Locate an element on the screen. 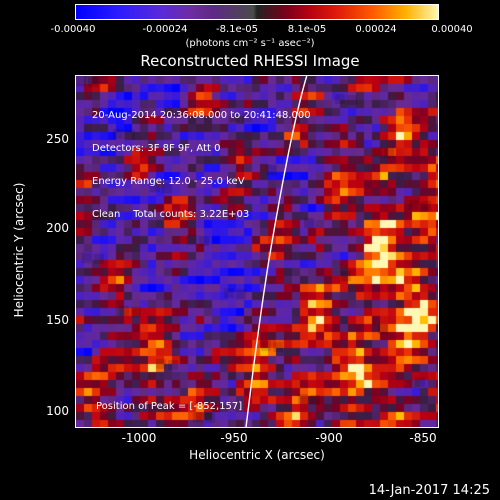  colorbar-tick-3: -8.1e-05 is located at coordinates (237, 29).